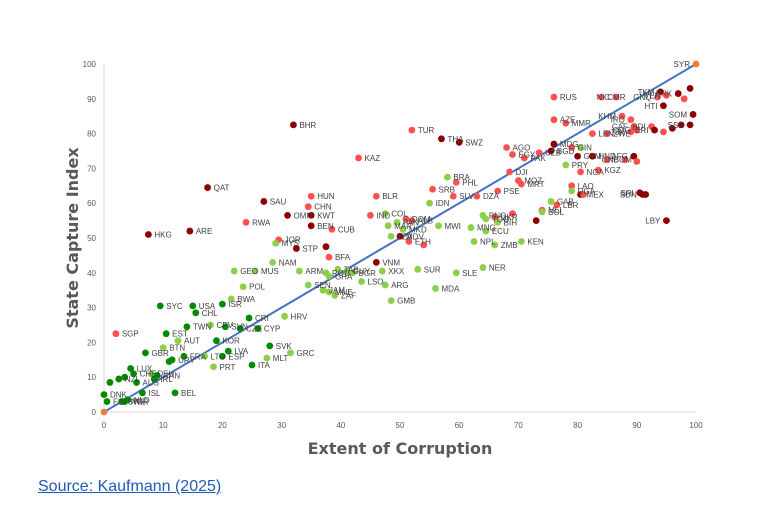 This screenshot has height=524, width=772. I want to click on point-label: PAN, so click(411, 222).